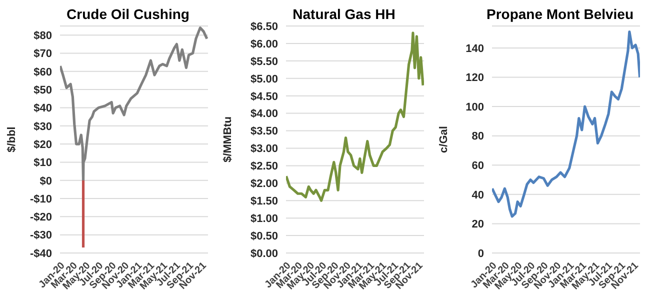  Describe the element at coordinates (41, 218) in the screenshot. I see `y-tick-label: -$20` at that location.